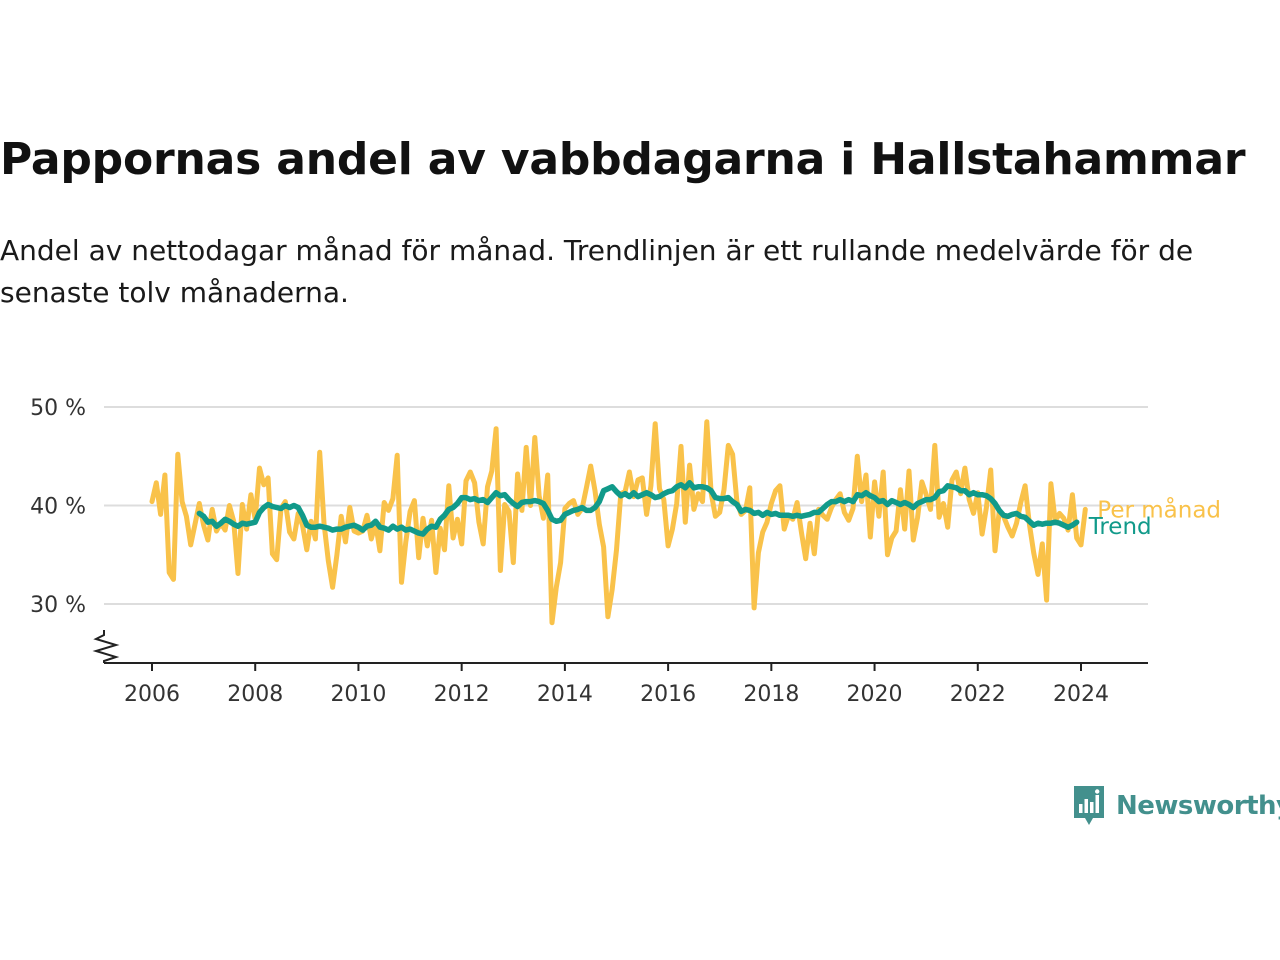  What do you see at coordinates (771, 694) in the screenshot?
I see `x-tick-label: 2018` at bounding box center [771, 694].